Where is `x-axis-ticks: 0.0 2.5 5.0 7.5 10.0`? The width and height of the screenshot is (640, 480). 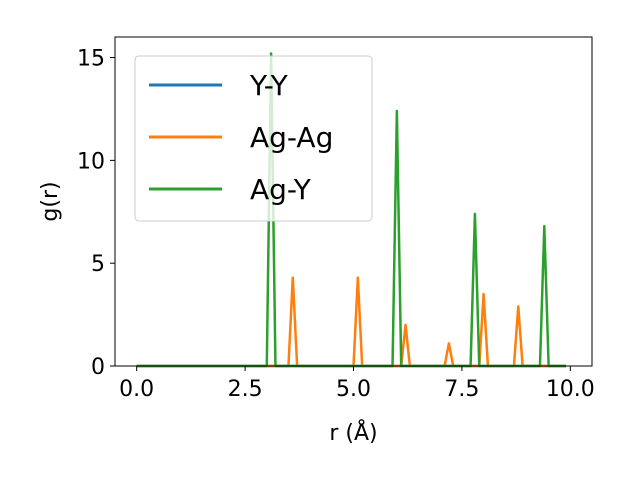 x-axis-ticks: 0.0 2.5 5.0 7.5 10.0 is located at coordinates (357, 384).